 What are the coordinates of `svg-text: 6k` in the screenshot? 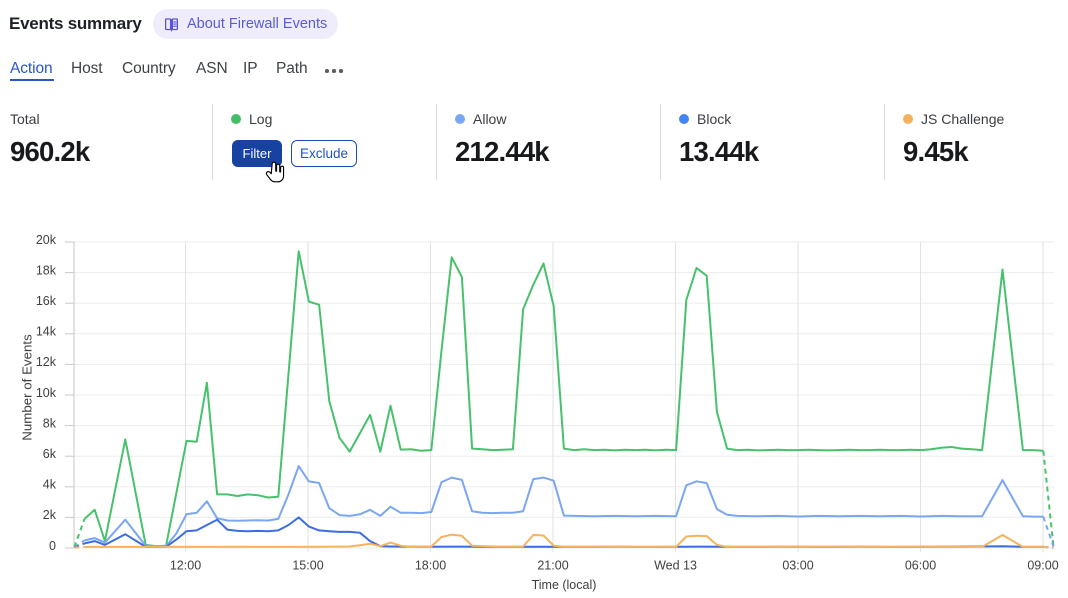 It's located at (50, 454).